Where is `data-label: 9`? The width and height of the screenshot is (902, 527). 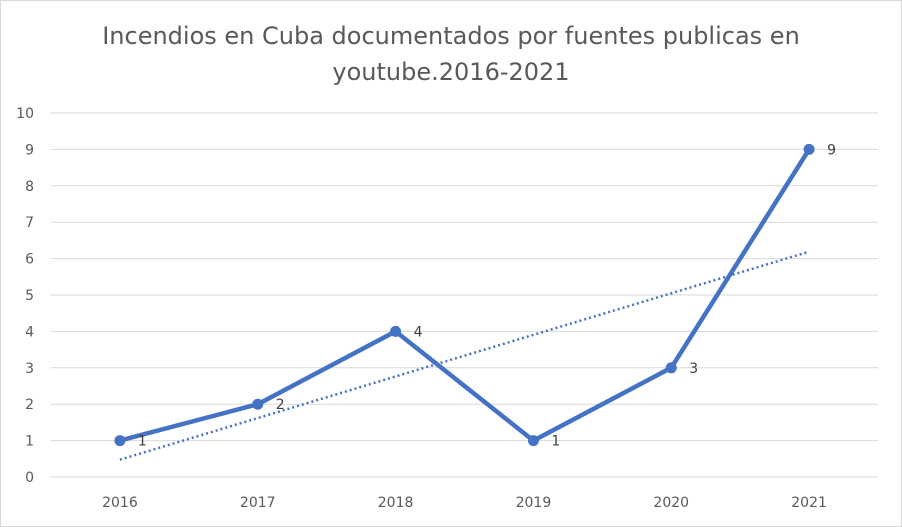 data-label: 9 is located at coordinates (831, 150).